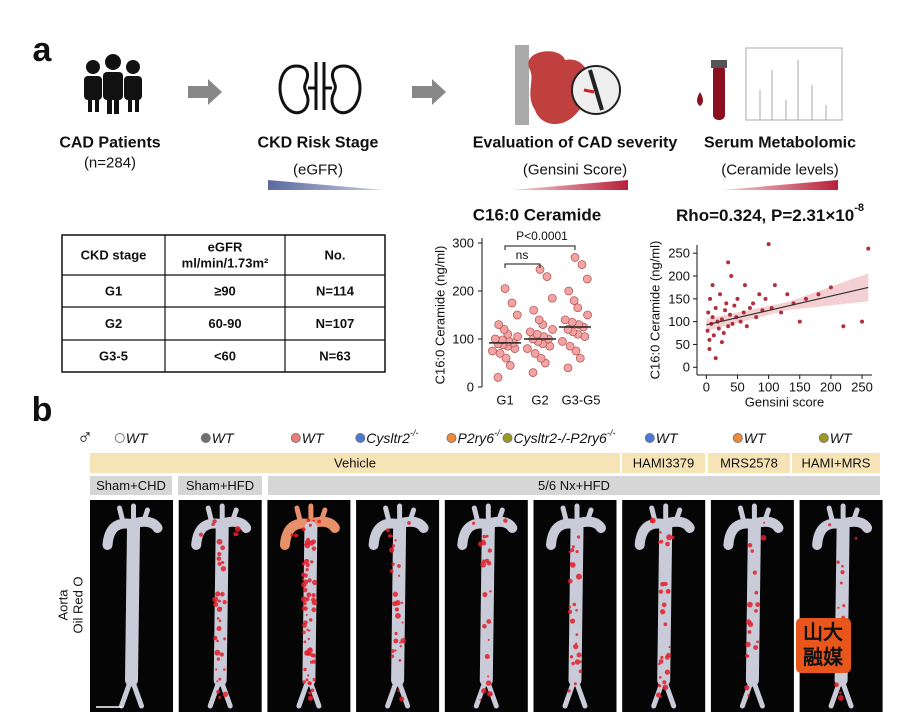  I want to click on genotype-dot, so click(451, 438).